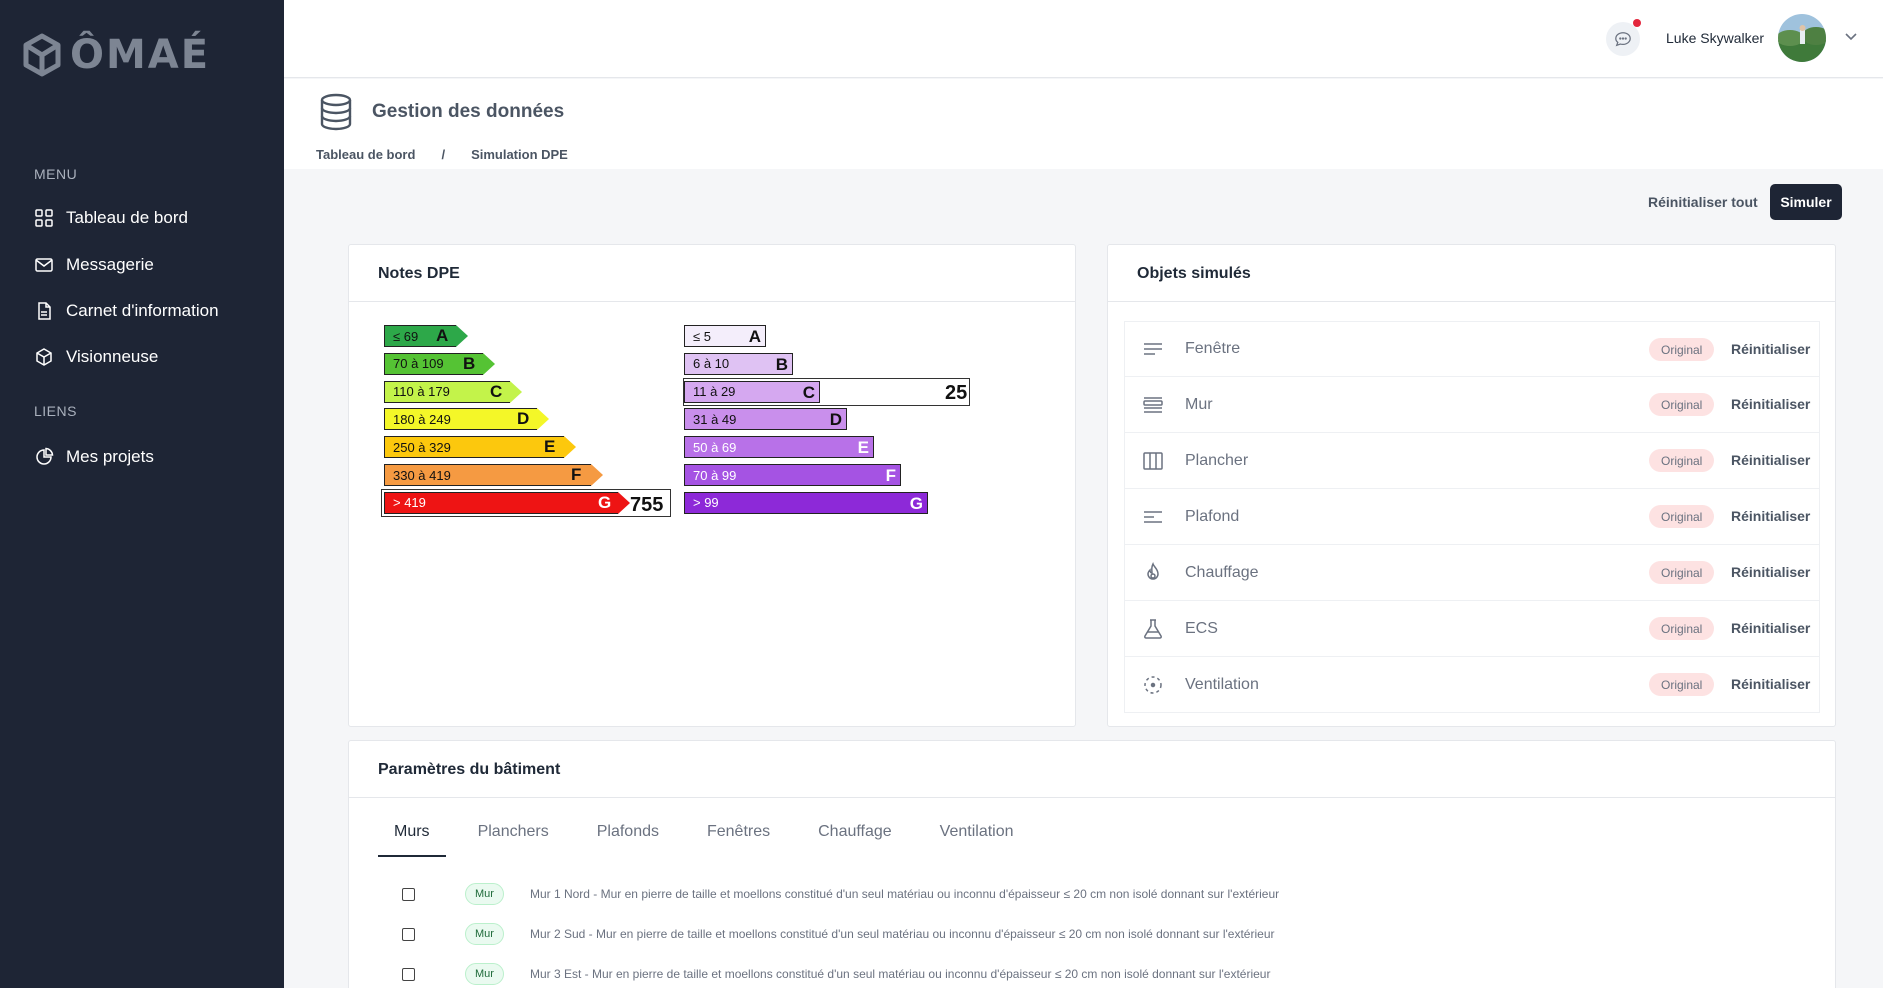  I want to click on tab-murs: Murs, so click(412, 837).